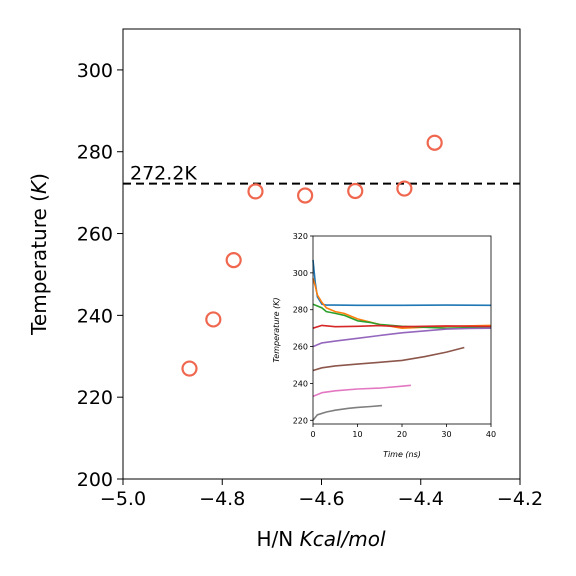 This screenshot has height=576, width=576. I want to click on inset-y-ticks: 220 240 260 280 300 320, so click(303, 328).